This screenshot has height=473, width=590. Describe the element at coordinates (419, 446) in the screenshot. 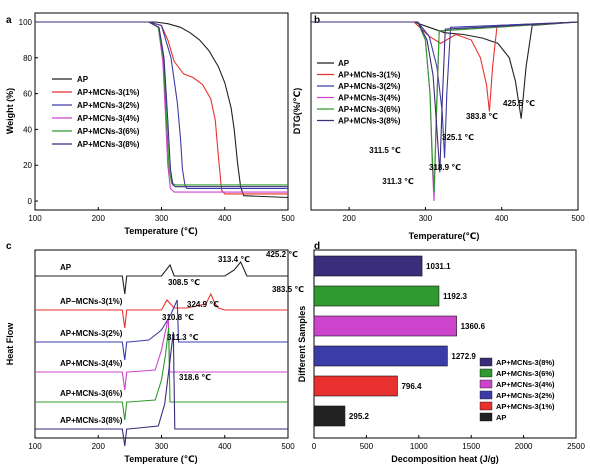

I see `panel-d-xtick-label: 1000` at that location.